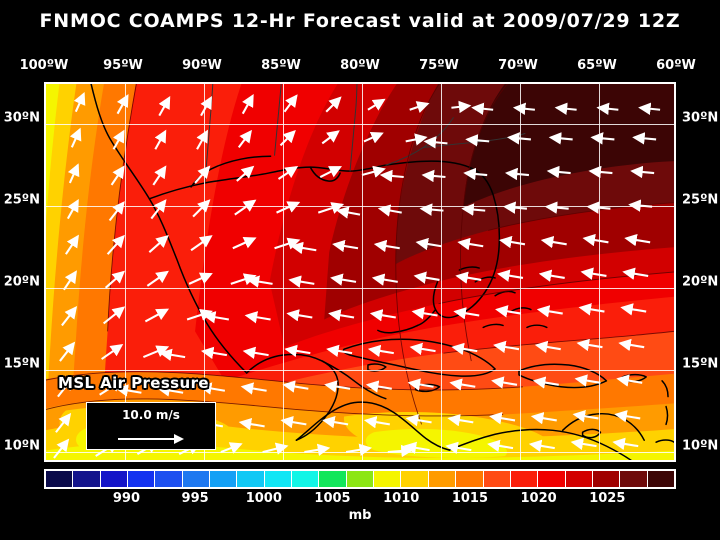 Image resolution: width=720 pixels, height=540 pixels. I want to click on lon-tick-label: 65ºW, so click(597, 65).